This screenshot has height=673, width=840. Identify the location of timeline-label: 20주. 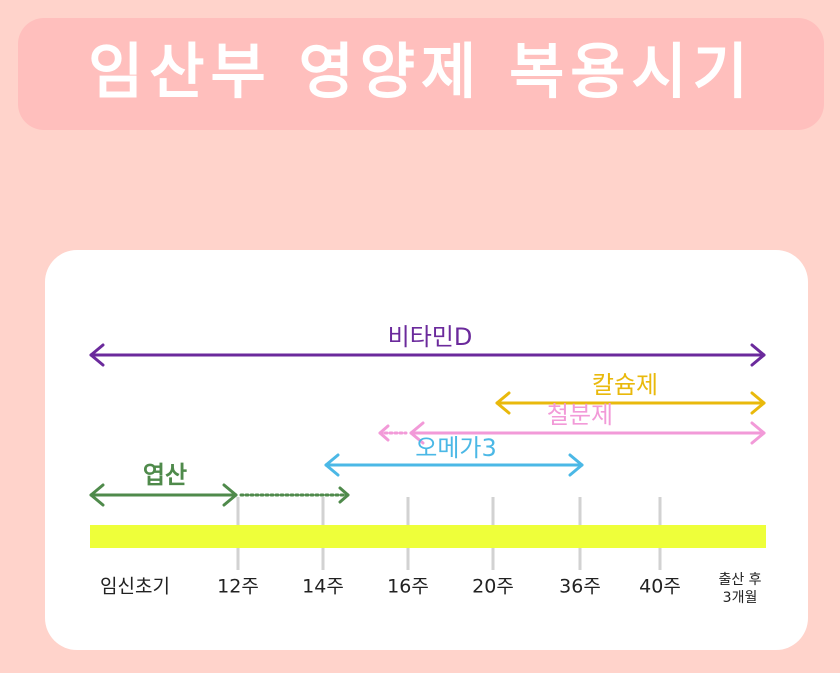
(493, 587).